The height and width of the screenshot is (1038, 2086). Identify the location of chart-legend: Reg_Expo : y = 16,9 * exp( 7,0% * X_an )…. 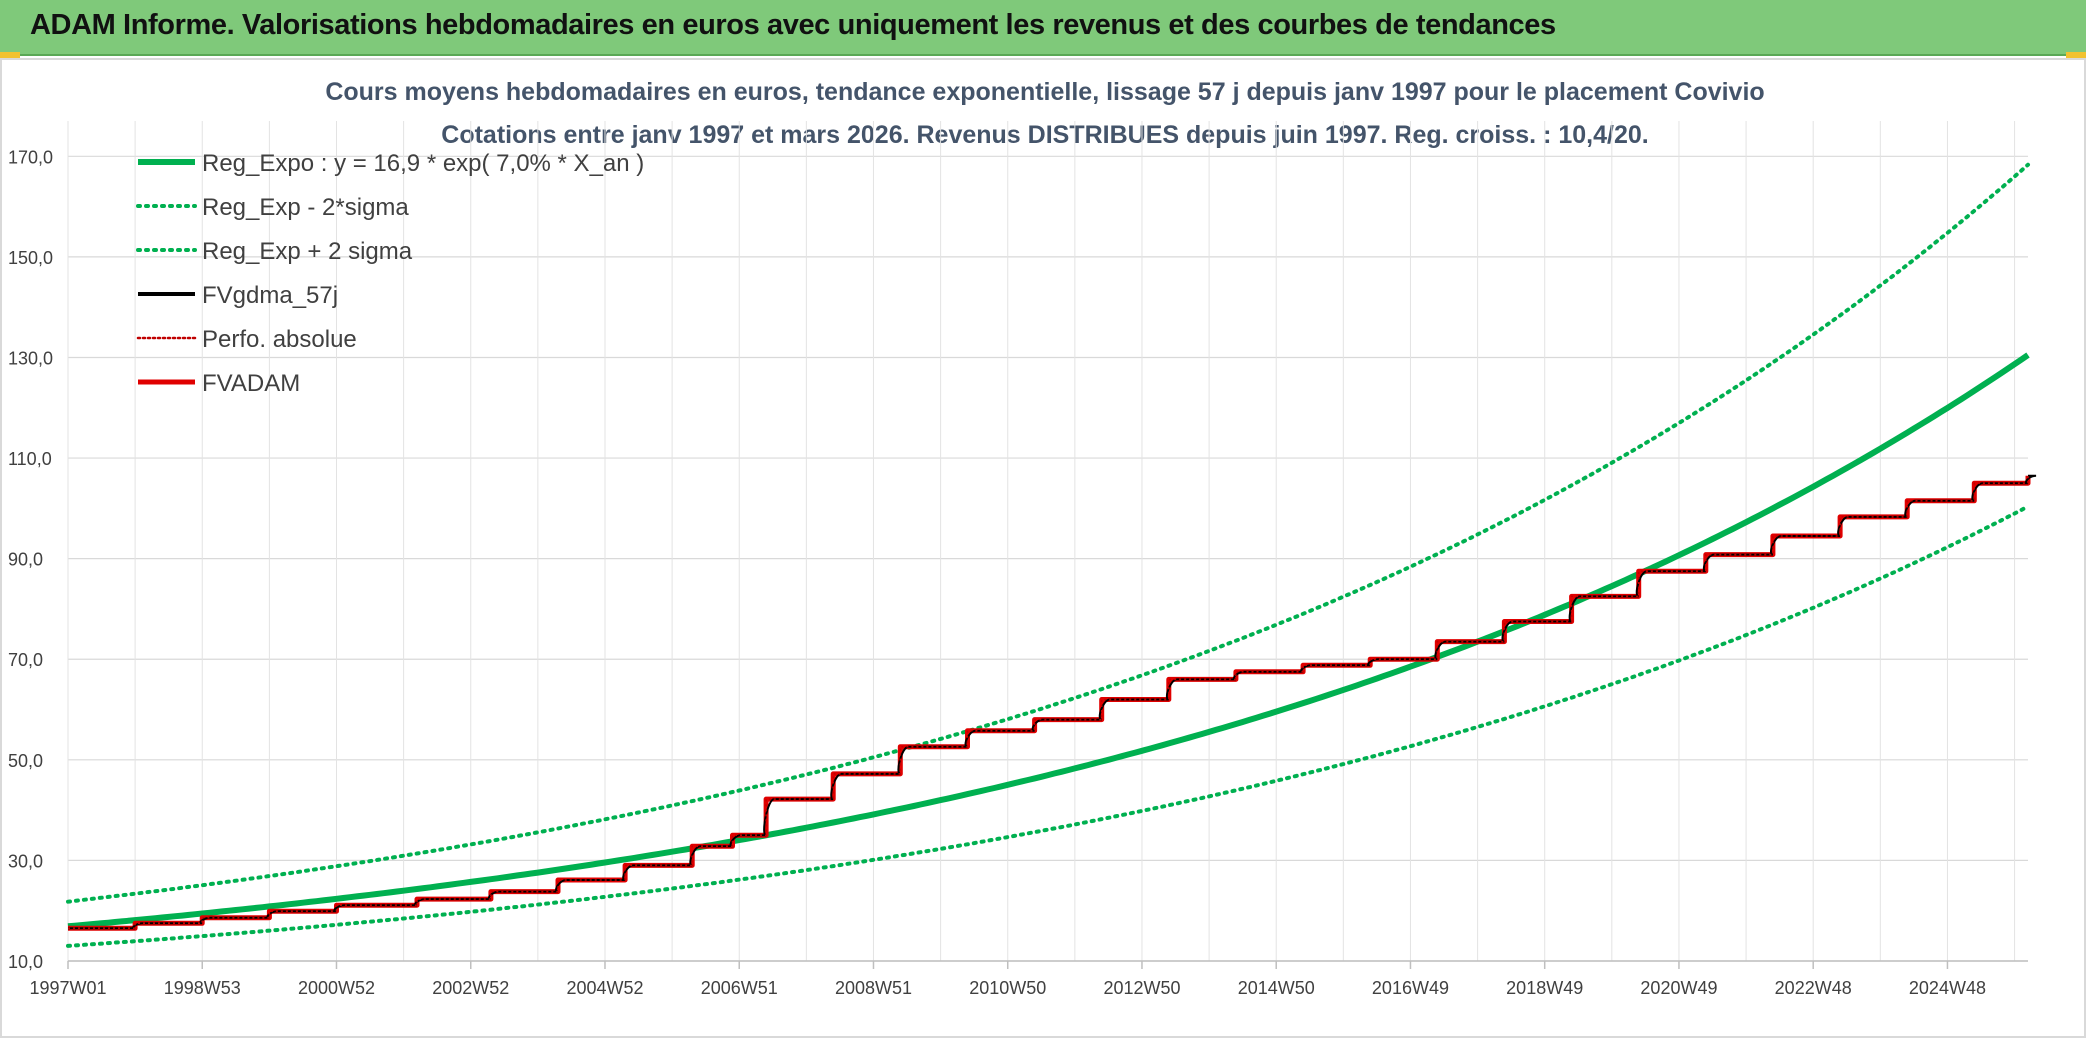
(390, 273).